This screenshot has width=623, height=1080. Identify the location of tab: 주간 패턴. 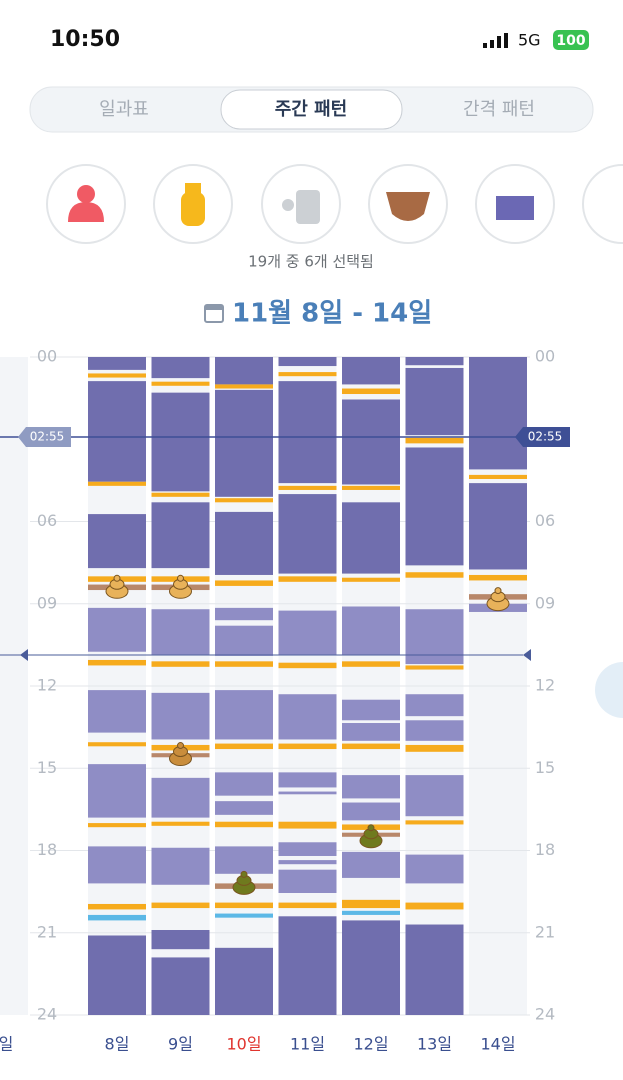
(311, 109).